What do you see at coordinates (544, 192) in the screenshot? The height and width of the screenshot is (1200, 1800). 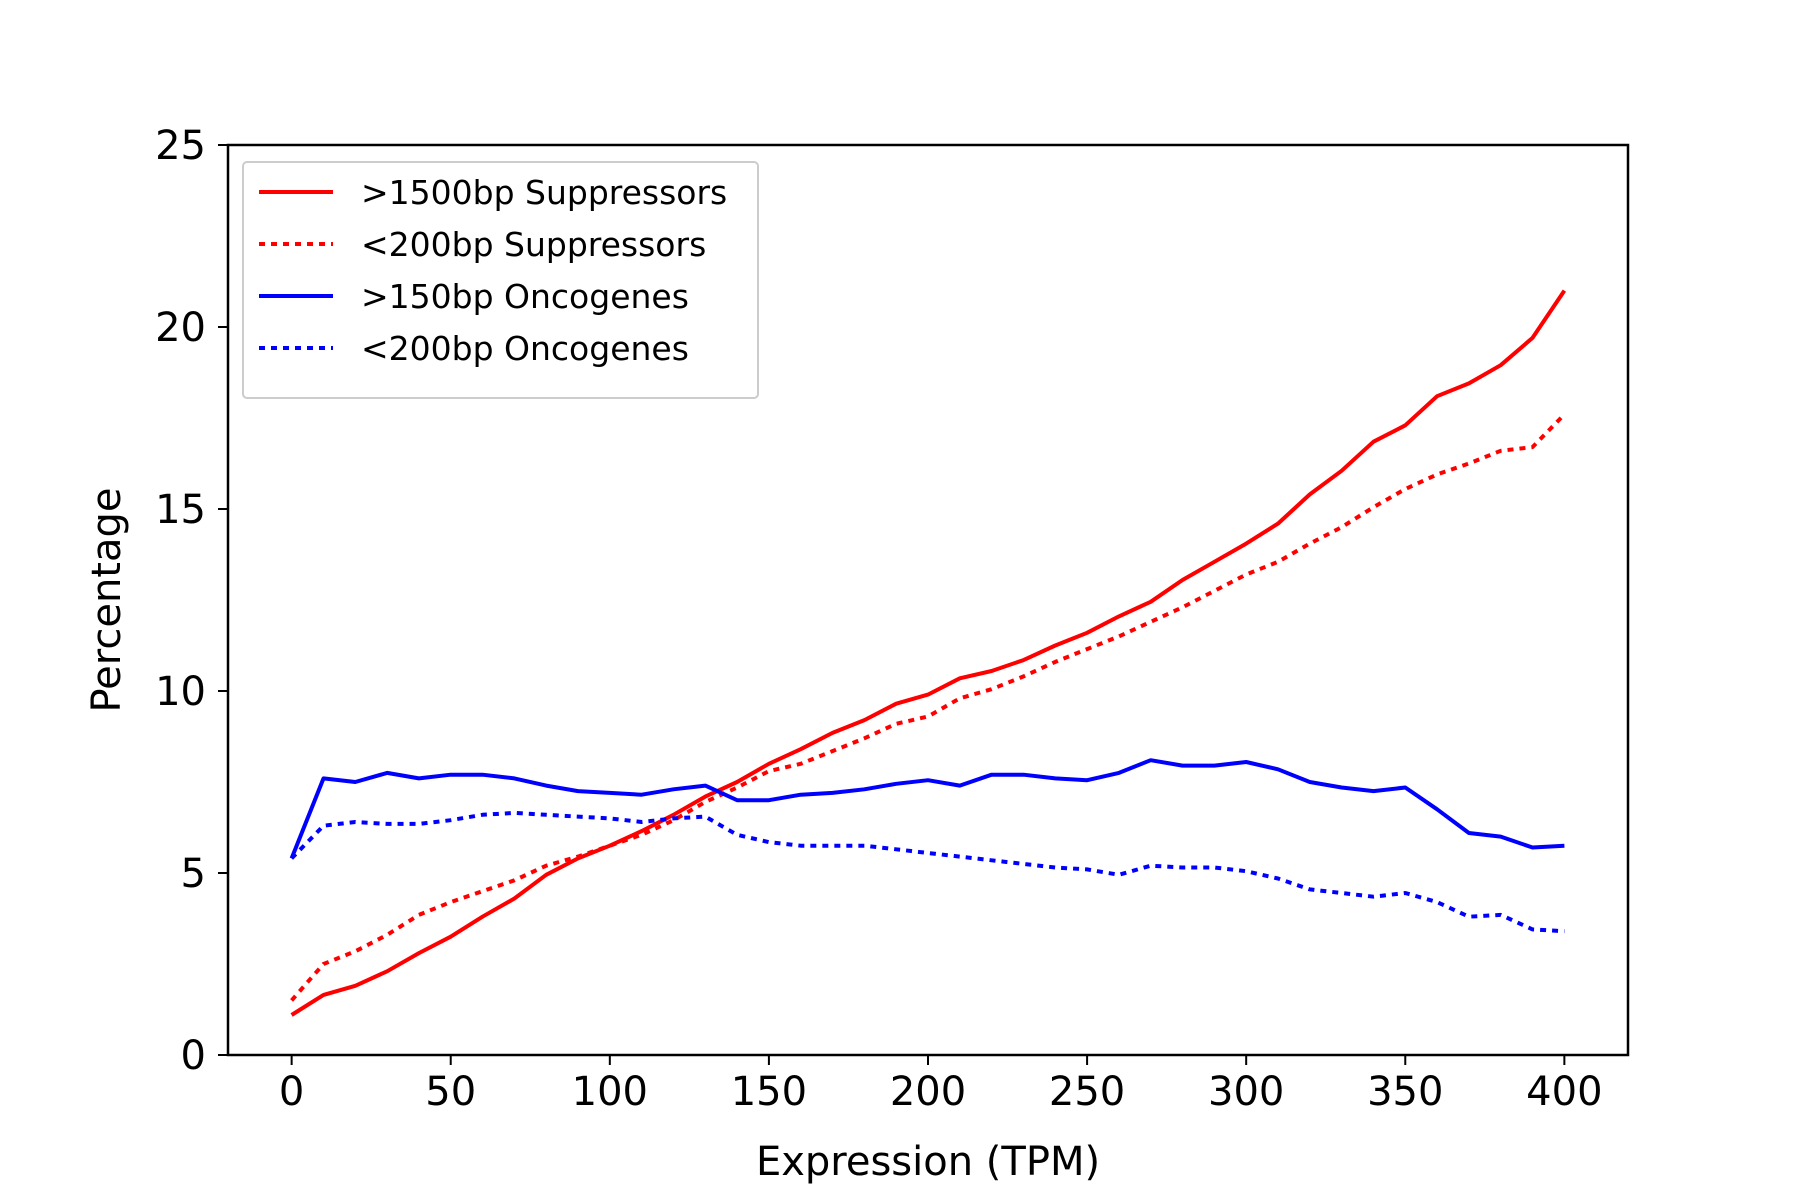 I see `legend-label: >1500bp Suppressors` at bounding box center [544, 192].